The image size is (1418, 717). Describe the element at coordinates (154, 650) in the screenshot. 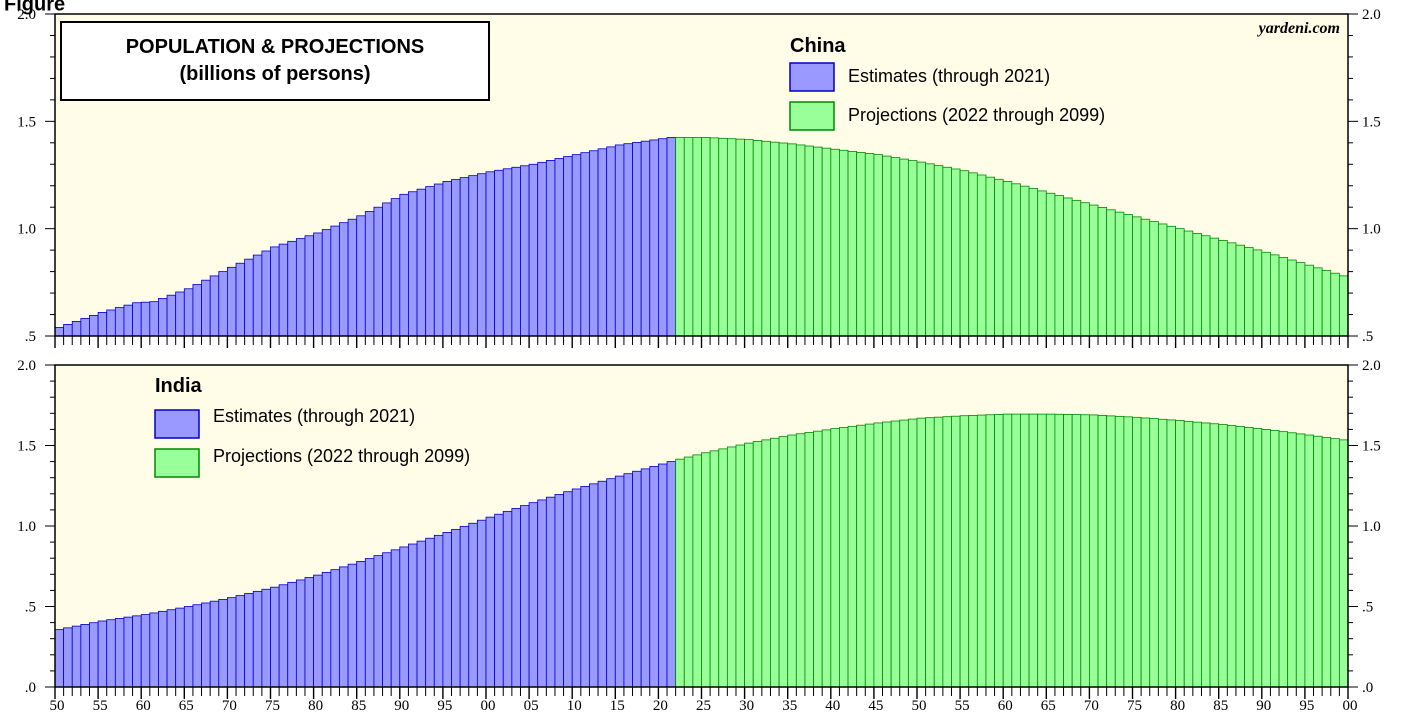

I see `estimate-bar-1961` at that location.